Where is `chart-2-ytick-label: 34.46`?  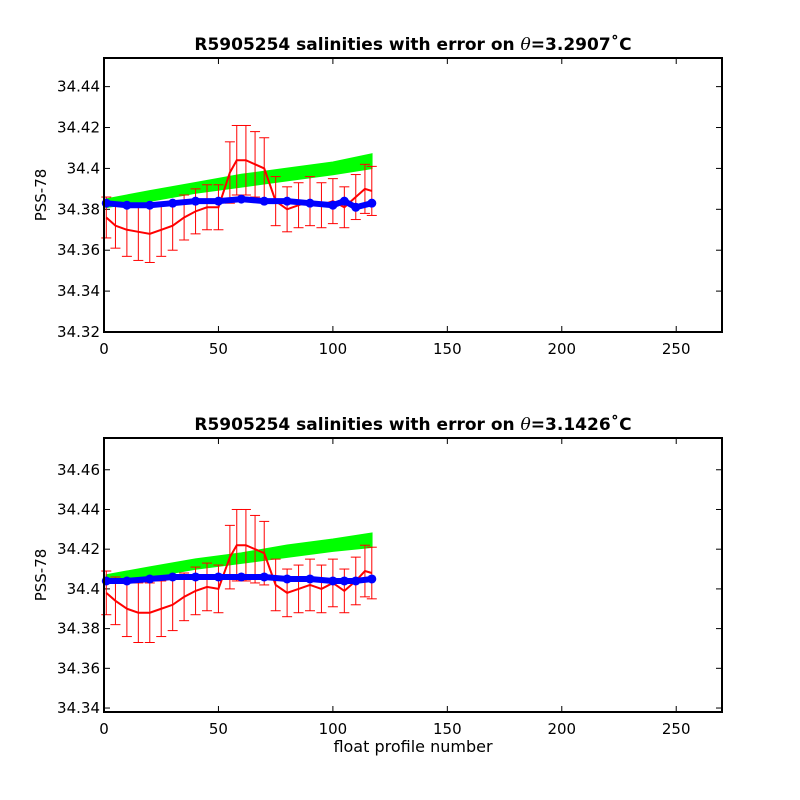 chart-2-ytick-label: 34.46 is located at coordinates (78, 470).